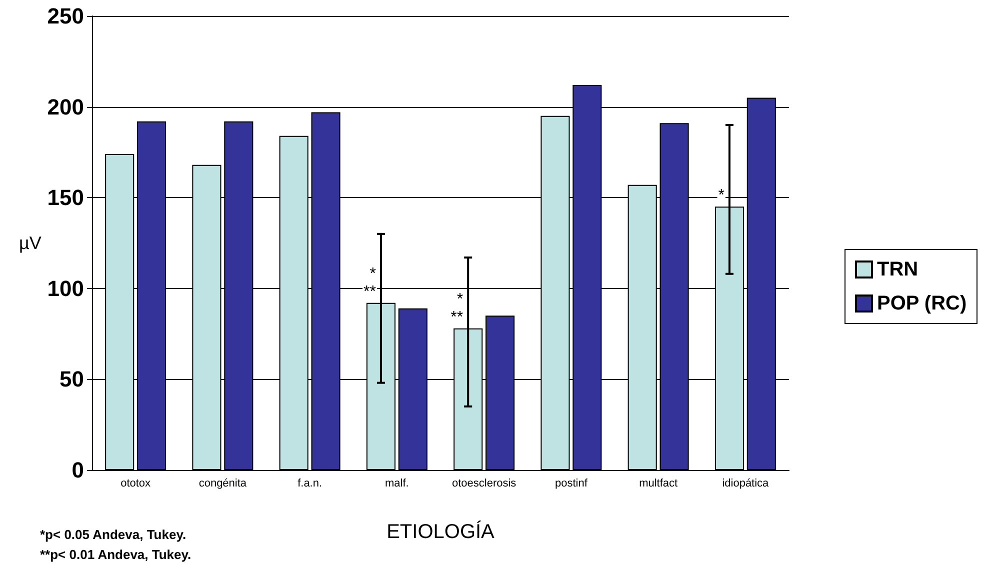 This screenshot has height=573, width=989. What do you see at coordinates (223, 484) in the screenshot?
I see `x-tick-label: congénita` at bounding box center [223, 484].